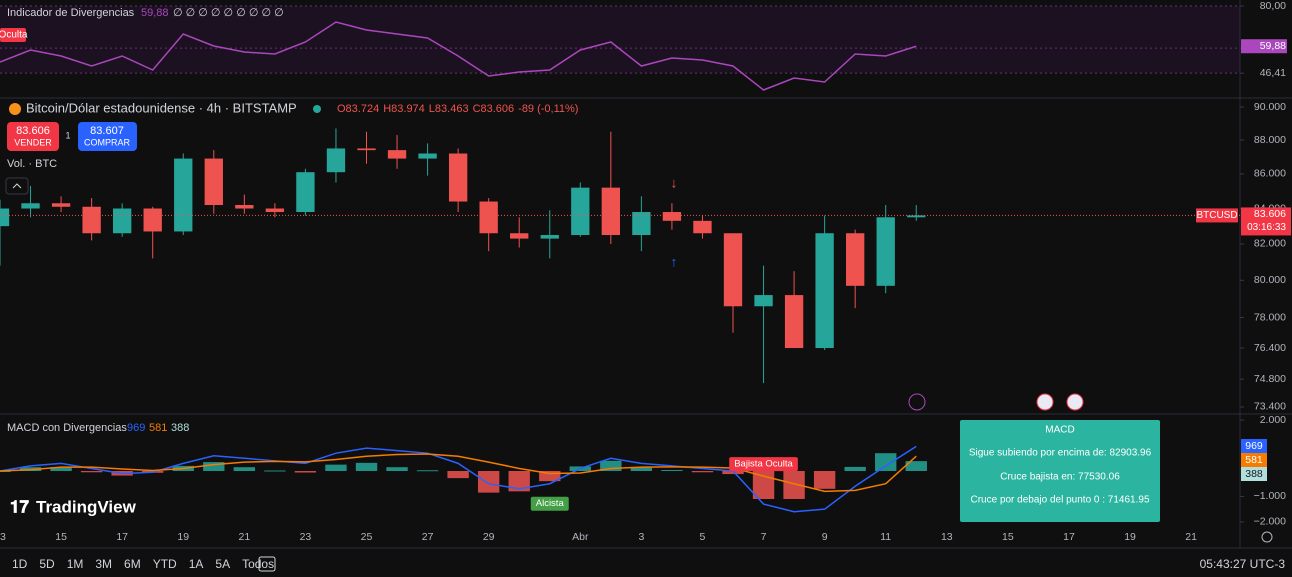  Describe the element at coordinates (1267, 537) in the screenshot. I see `settings-icon` at that location.